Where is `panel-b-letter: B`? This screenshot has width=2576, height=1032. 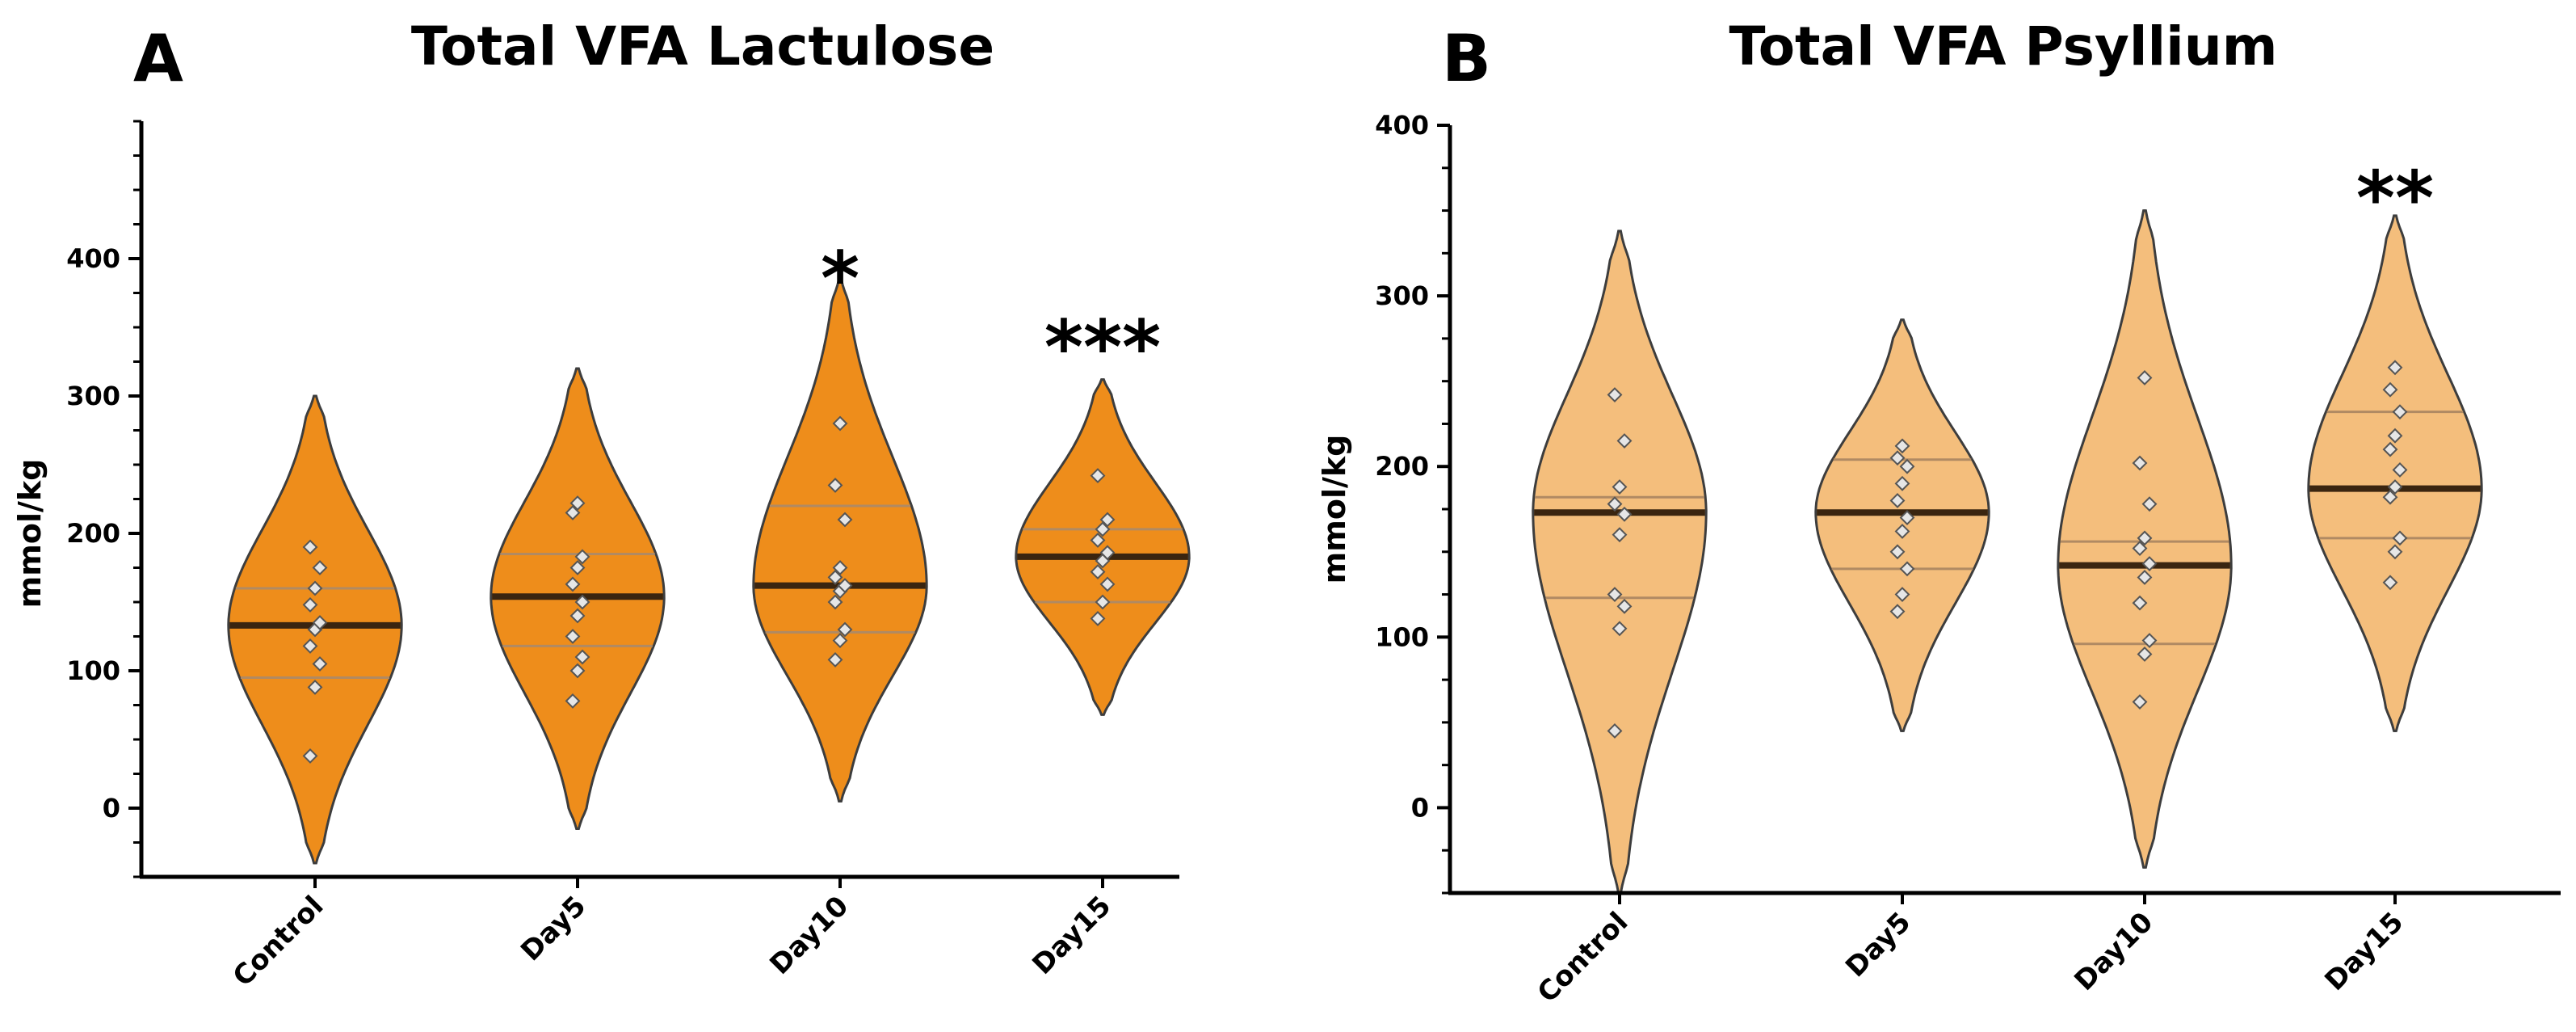 panel-b-letter: B is located at coordinates (1467, 58).